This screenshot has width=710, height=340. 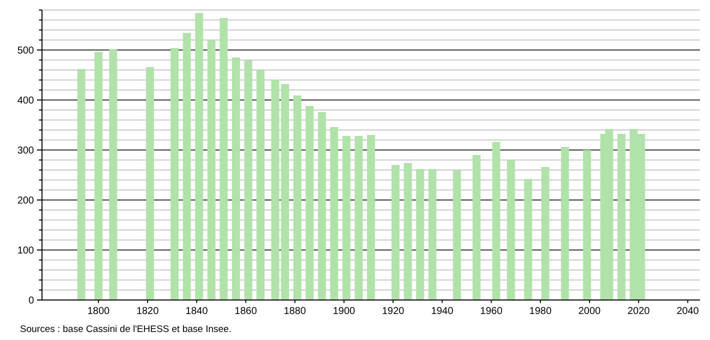 What do you see at coordinates (25, 51) in the screenshot?
I see `y-tick-label: 500` at bounding box center [25, 51].